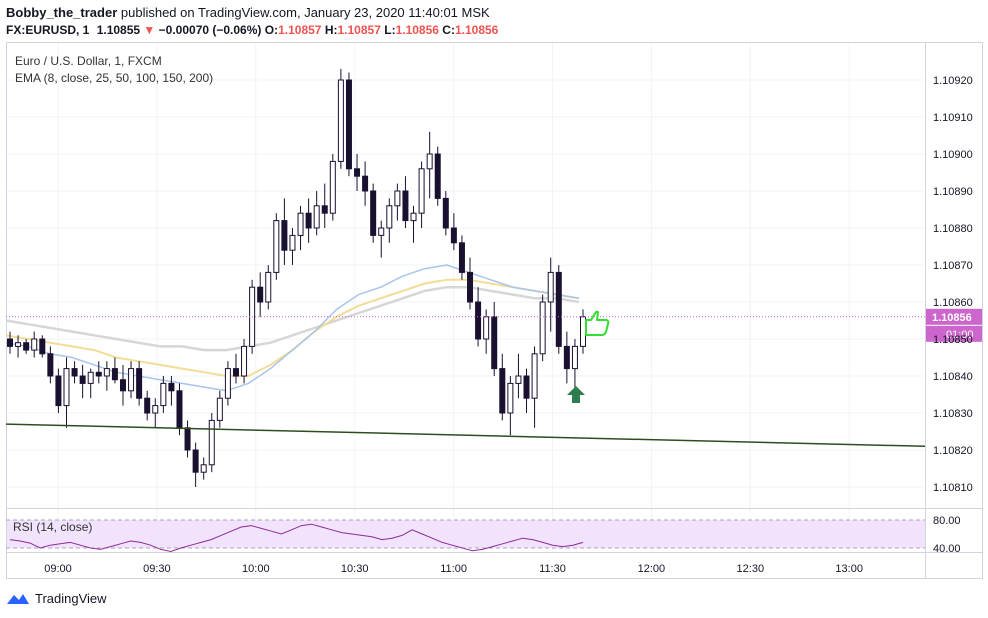  Describe the element at coordinates (953, 192) in the screenshot. I see `price-tick-label: 1.10890` at that location.